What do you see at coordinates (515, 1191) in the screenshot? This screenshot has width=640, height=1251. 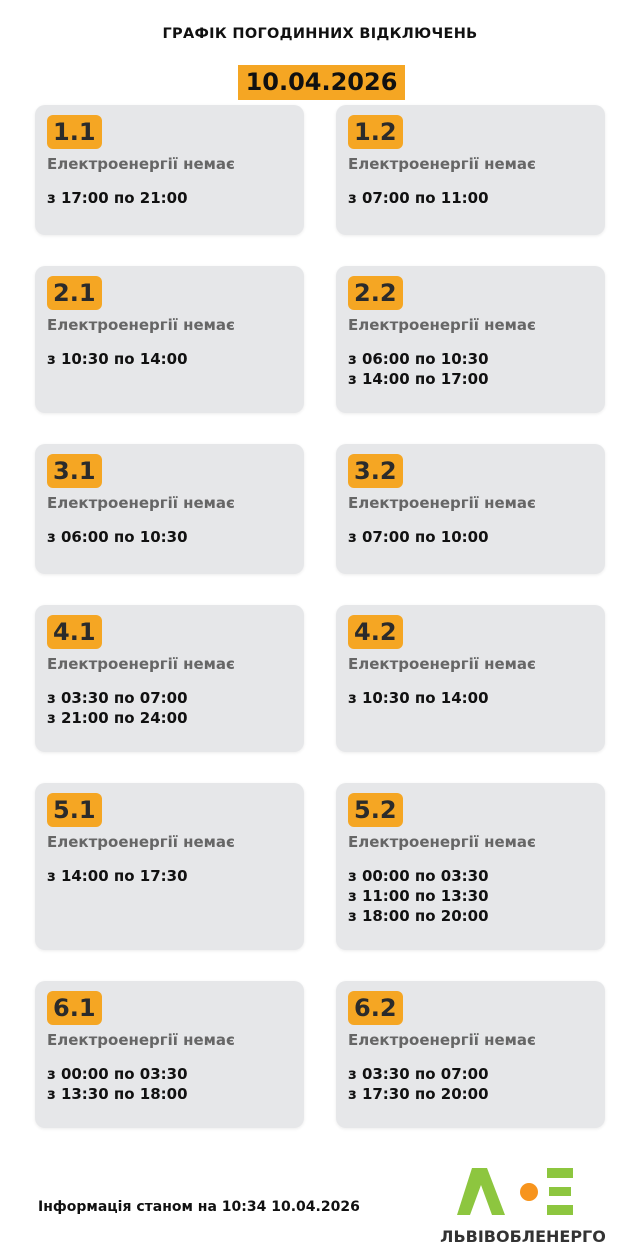 I see `loe-logo-icon` at bounding box center [515, 1191].